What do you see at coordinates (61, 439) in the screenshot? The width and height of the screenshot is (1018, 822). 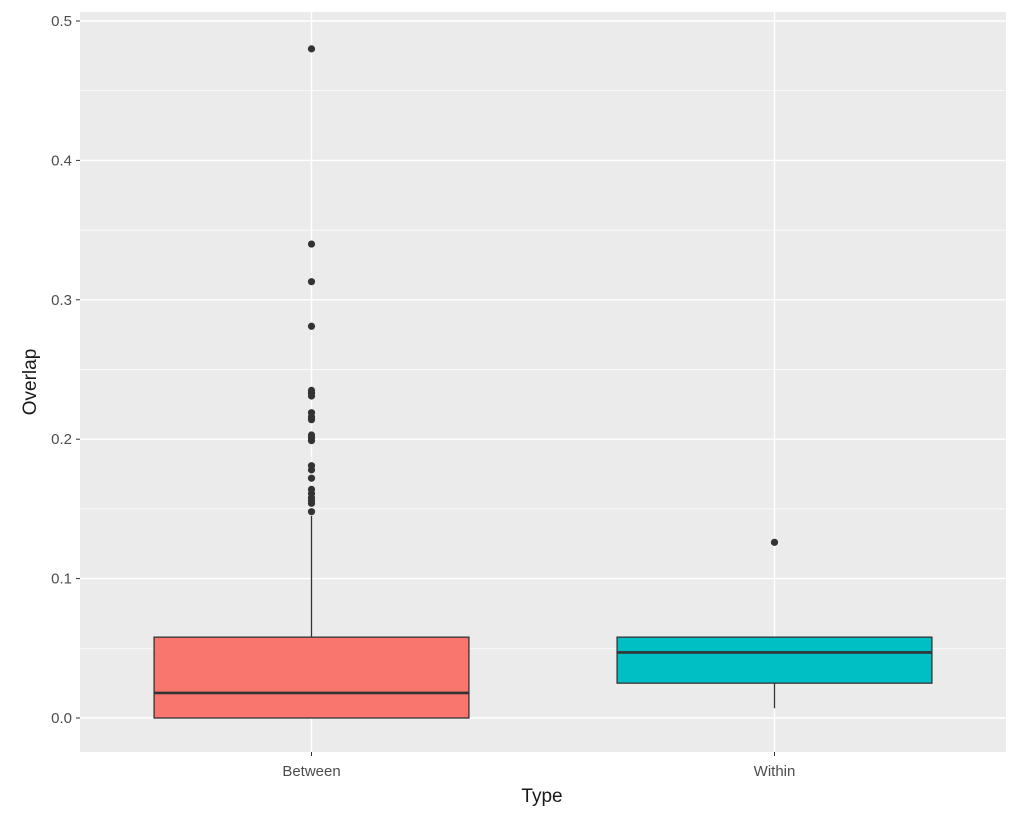 I see `y-tick-label: 0.2` at bounding box center [61, 439].